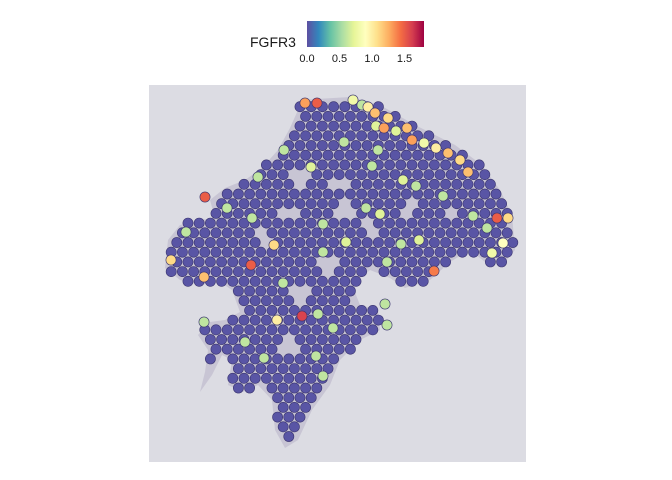  What do you see at coordinates (336, 35) in the screenshot?
I see `colorbar-legend: FGFR3 0.0 0.5 1.0 1.5` at bounding box center [336, 35].